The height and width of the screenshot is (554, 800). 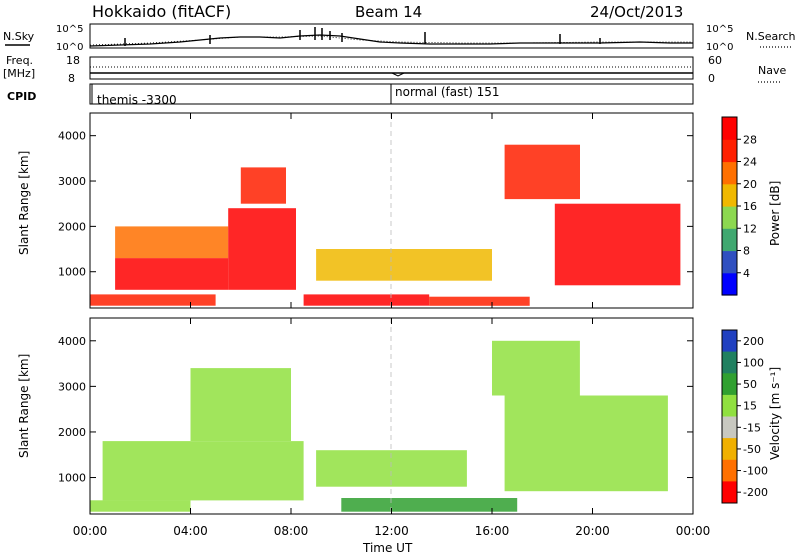 What do you see at coordinates (69, 47) in the screenshot?
I see `nsky-tick-bottom: 10^0` at bounding box center [69, 47].